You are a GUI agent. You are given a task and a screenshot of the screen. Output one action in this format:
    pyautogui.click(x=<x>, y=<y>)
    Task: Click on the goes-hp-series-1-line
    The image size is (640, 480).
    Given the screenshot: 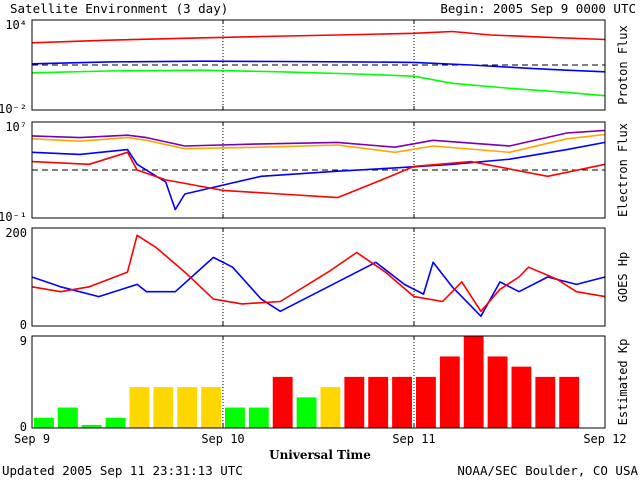 What is the action you would take?
    pyautogui.click(x=318, y=287)
    